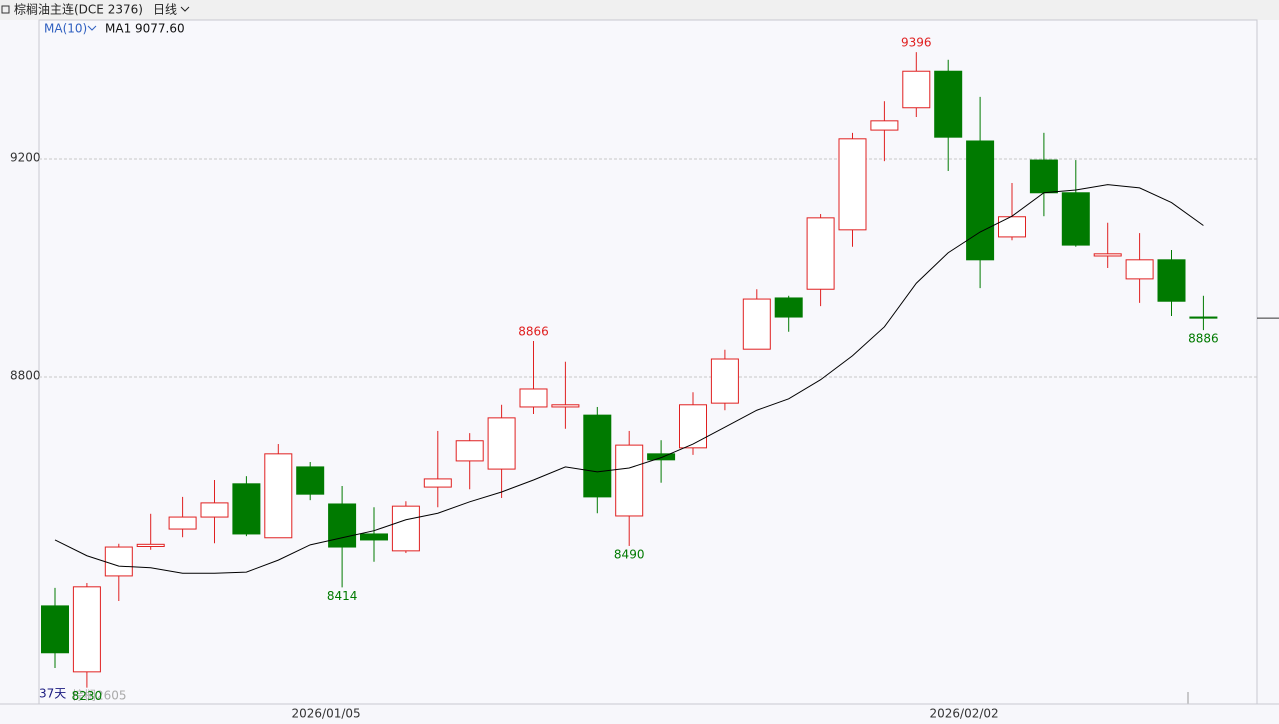  I want to click on extreme-label: 8490, so click(629, 554).